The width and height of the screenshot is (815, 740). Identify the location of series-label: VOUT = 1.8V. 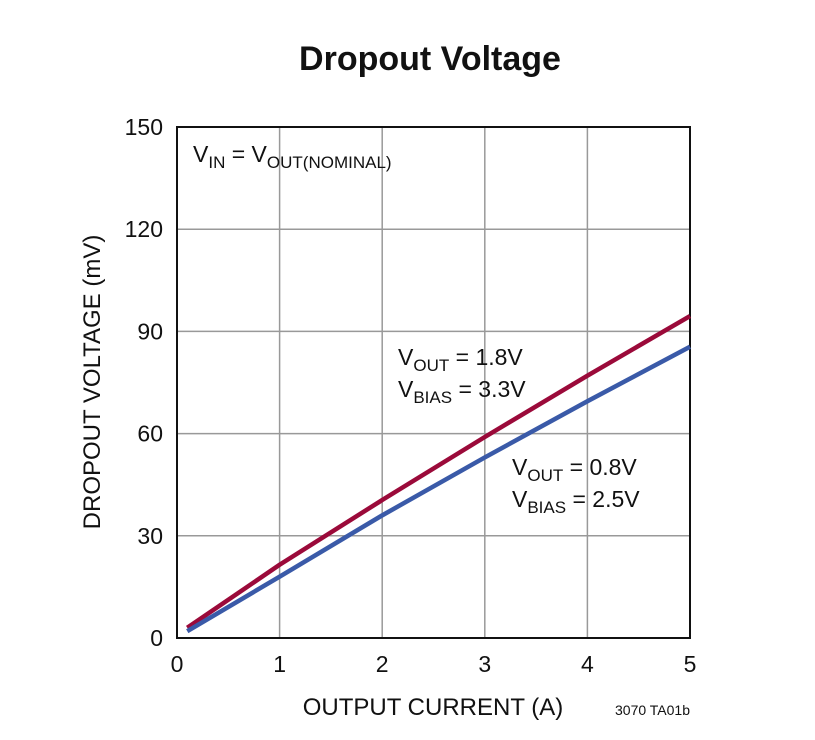
(460, 359).